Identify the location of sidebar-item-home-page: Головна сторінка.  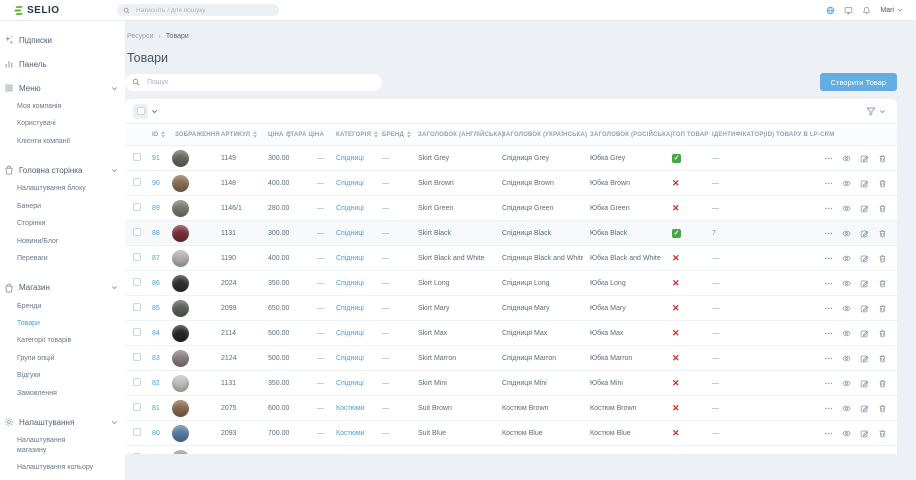
(62, 170).